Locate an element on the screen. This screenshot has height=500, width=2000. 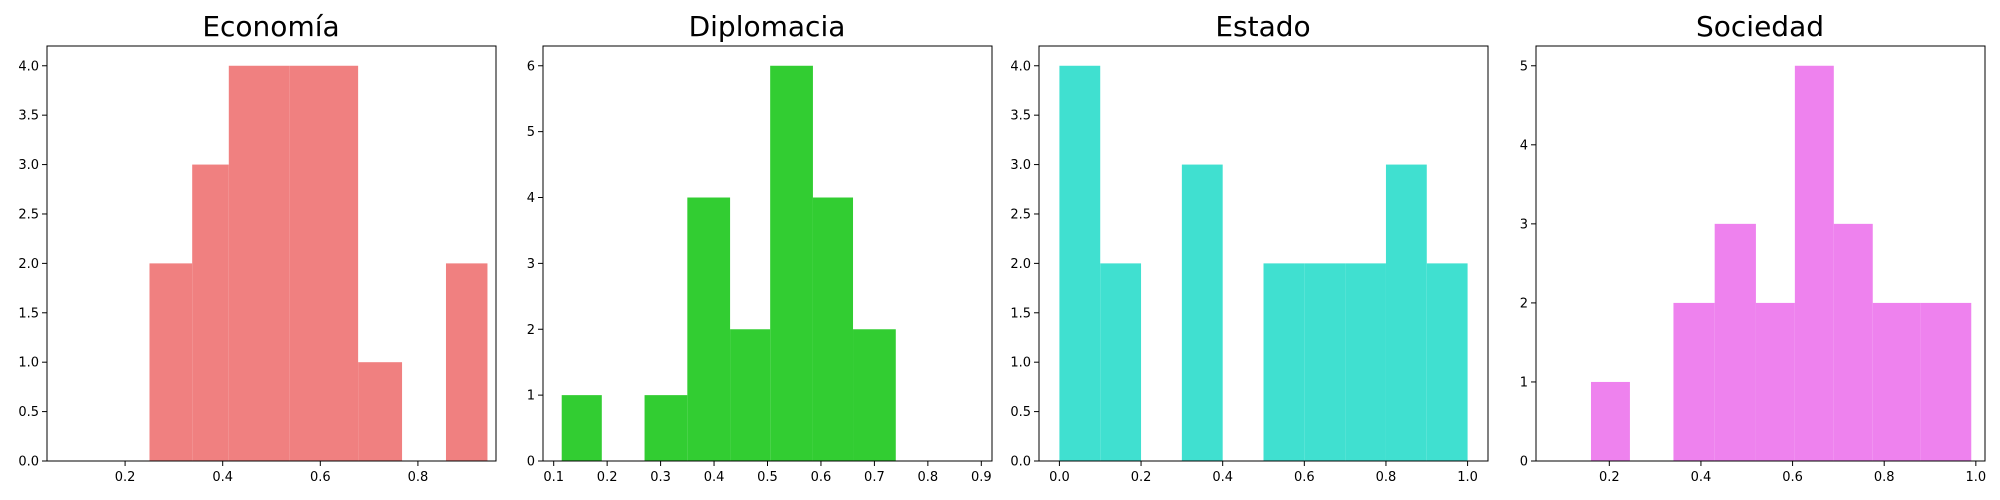
x-tick-label: 0.3 is located at coordinates (660, 477).